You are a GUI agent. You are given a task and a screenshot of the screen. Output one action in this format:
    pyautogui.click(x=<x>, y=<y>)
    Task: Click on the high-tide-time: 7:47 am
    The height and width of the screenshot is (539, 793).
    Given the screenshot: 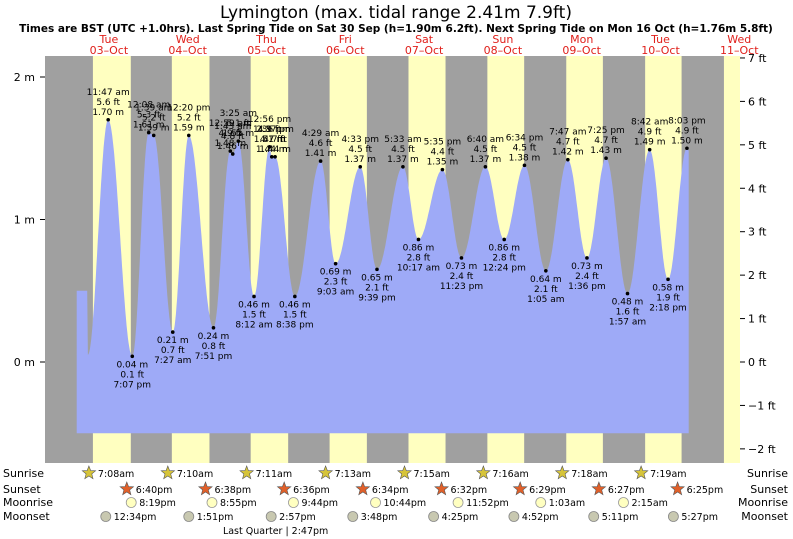 What is the action you would take?
    pyautogui.click(x=567, y=133)
    